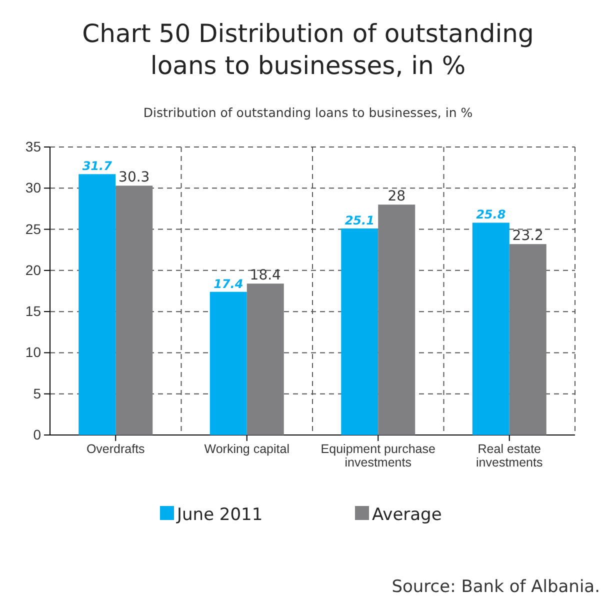 The height and width of the screenshot is (607, 606). I want to click on data-label: 18.4, so click(266, 276).